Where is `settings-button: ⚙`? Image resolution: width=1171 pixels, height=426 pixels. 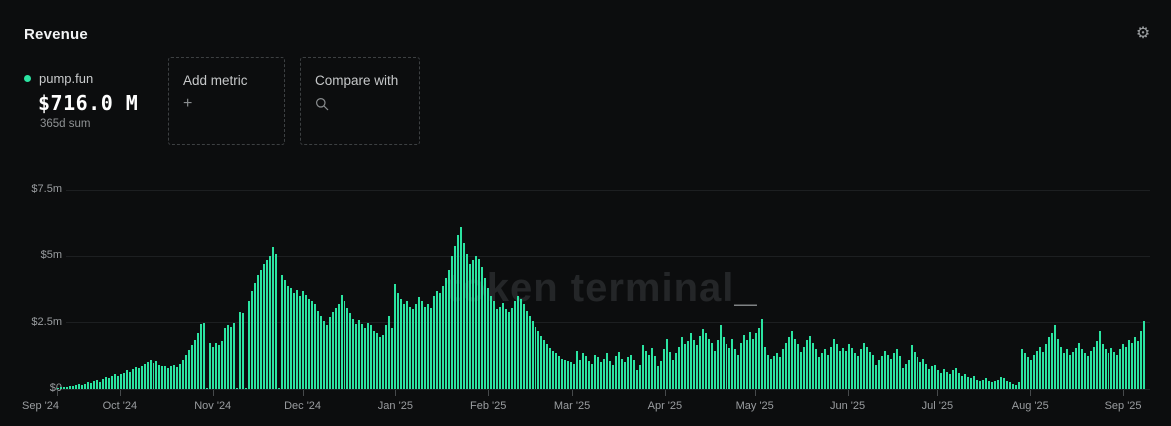
settings-button: ⚙ is located at coordinates (1143, 34).